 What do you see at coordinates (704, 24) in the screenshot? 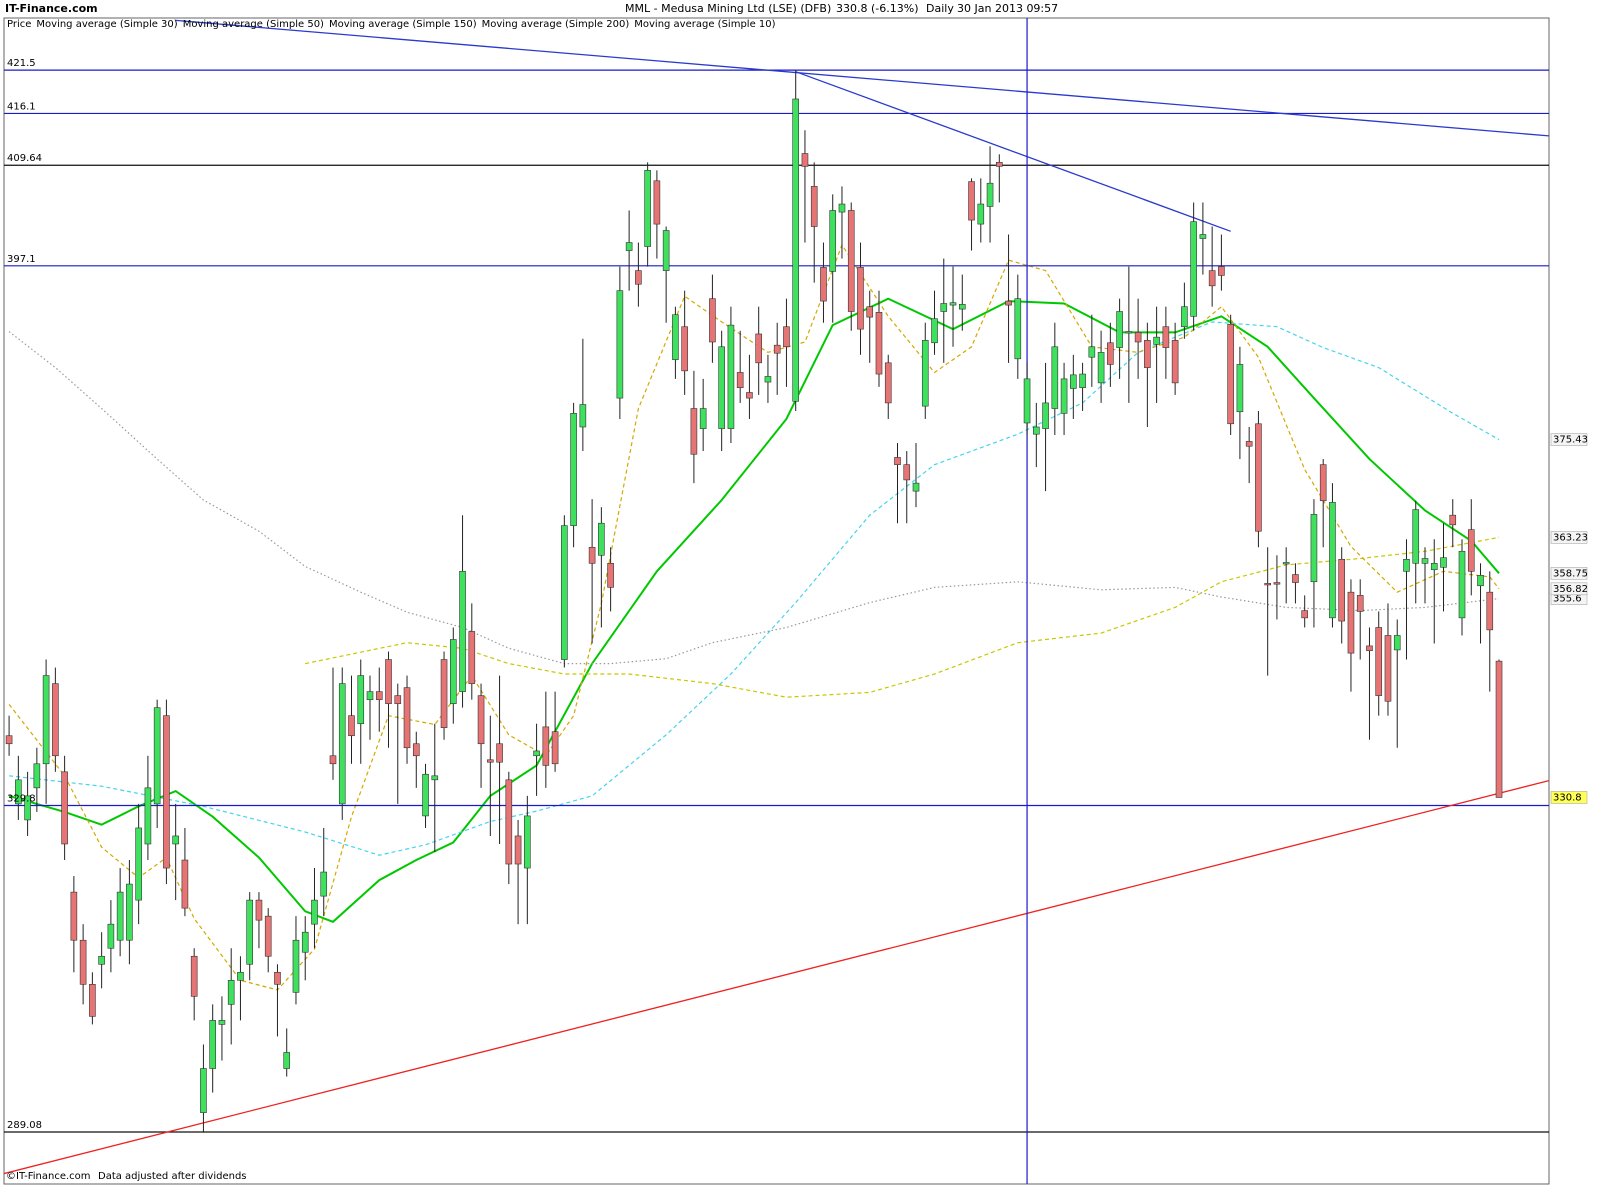
I see `legend-entry: Moving average (Simple 10)` at bounding box center [704, 24].